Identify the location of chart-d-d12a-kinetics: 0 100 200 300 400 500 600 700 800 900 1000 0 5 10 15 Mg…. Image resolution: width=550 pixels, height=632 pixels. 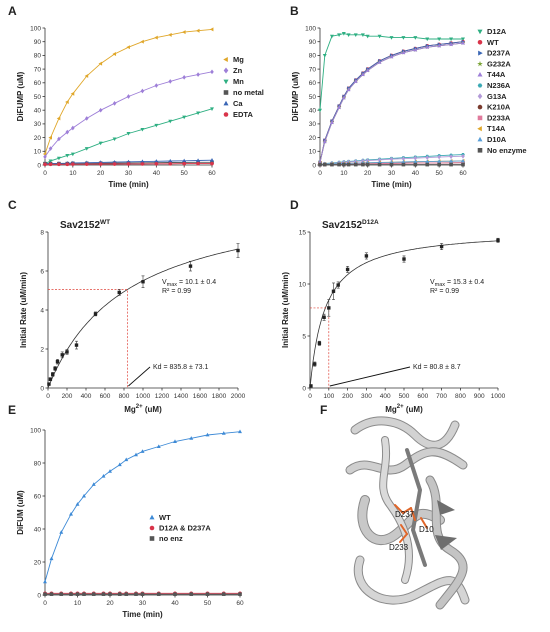
(393, 316).